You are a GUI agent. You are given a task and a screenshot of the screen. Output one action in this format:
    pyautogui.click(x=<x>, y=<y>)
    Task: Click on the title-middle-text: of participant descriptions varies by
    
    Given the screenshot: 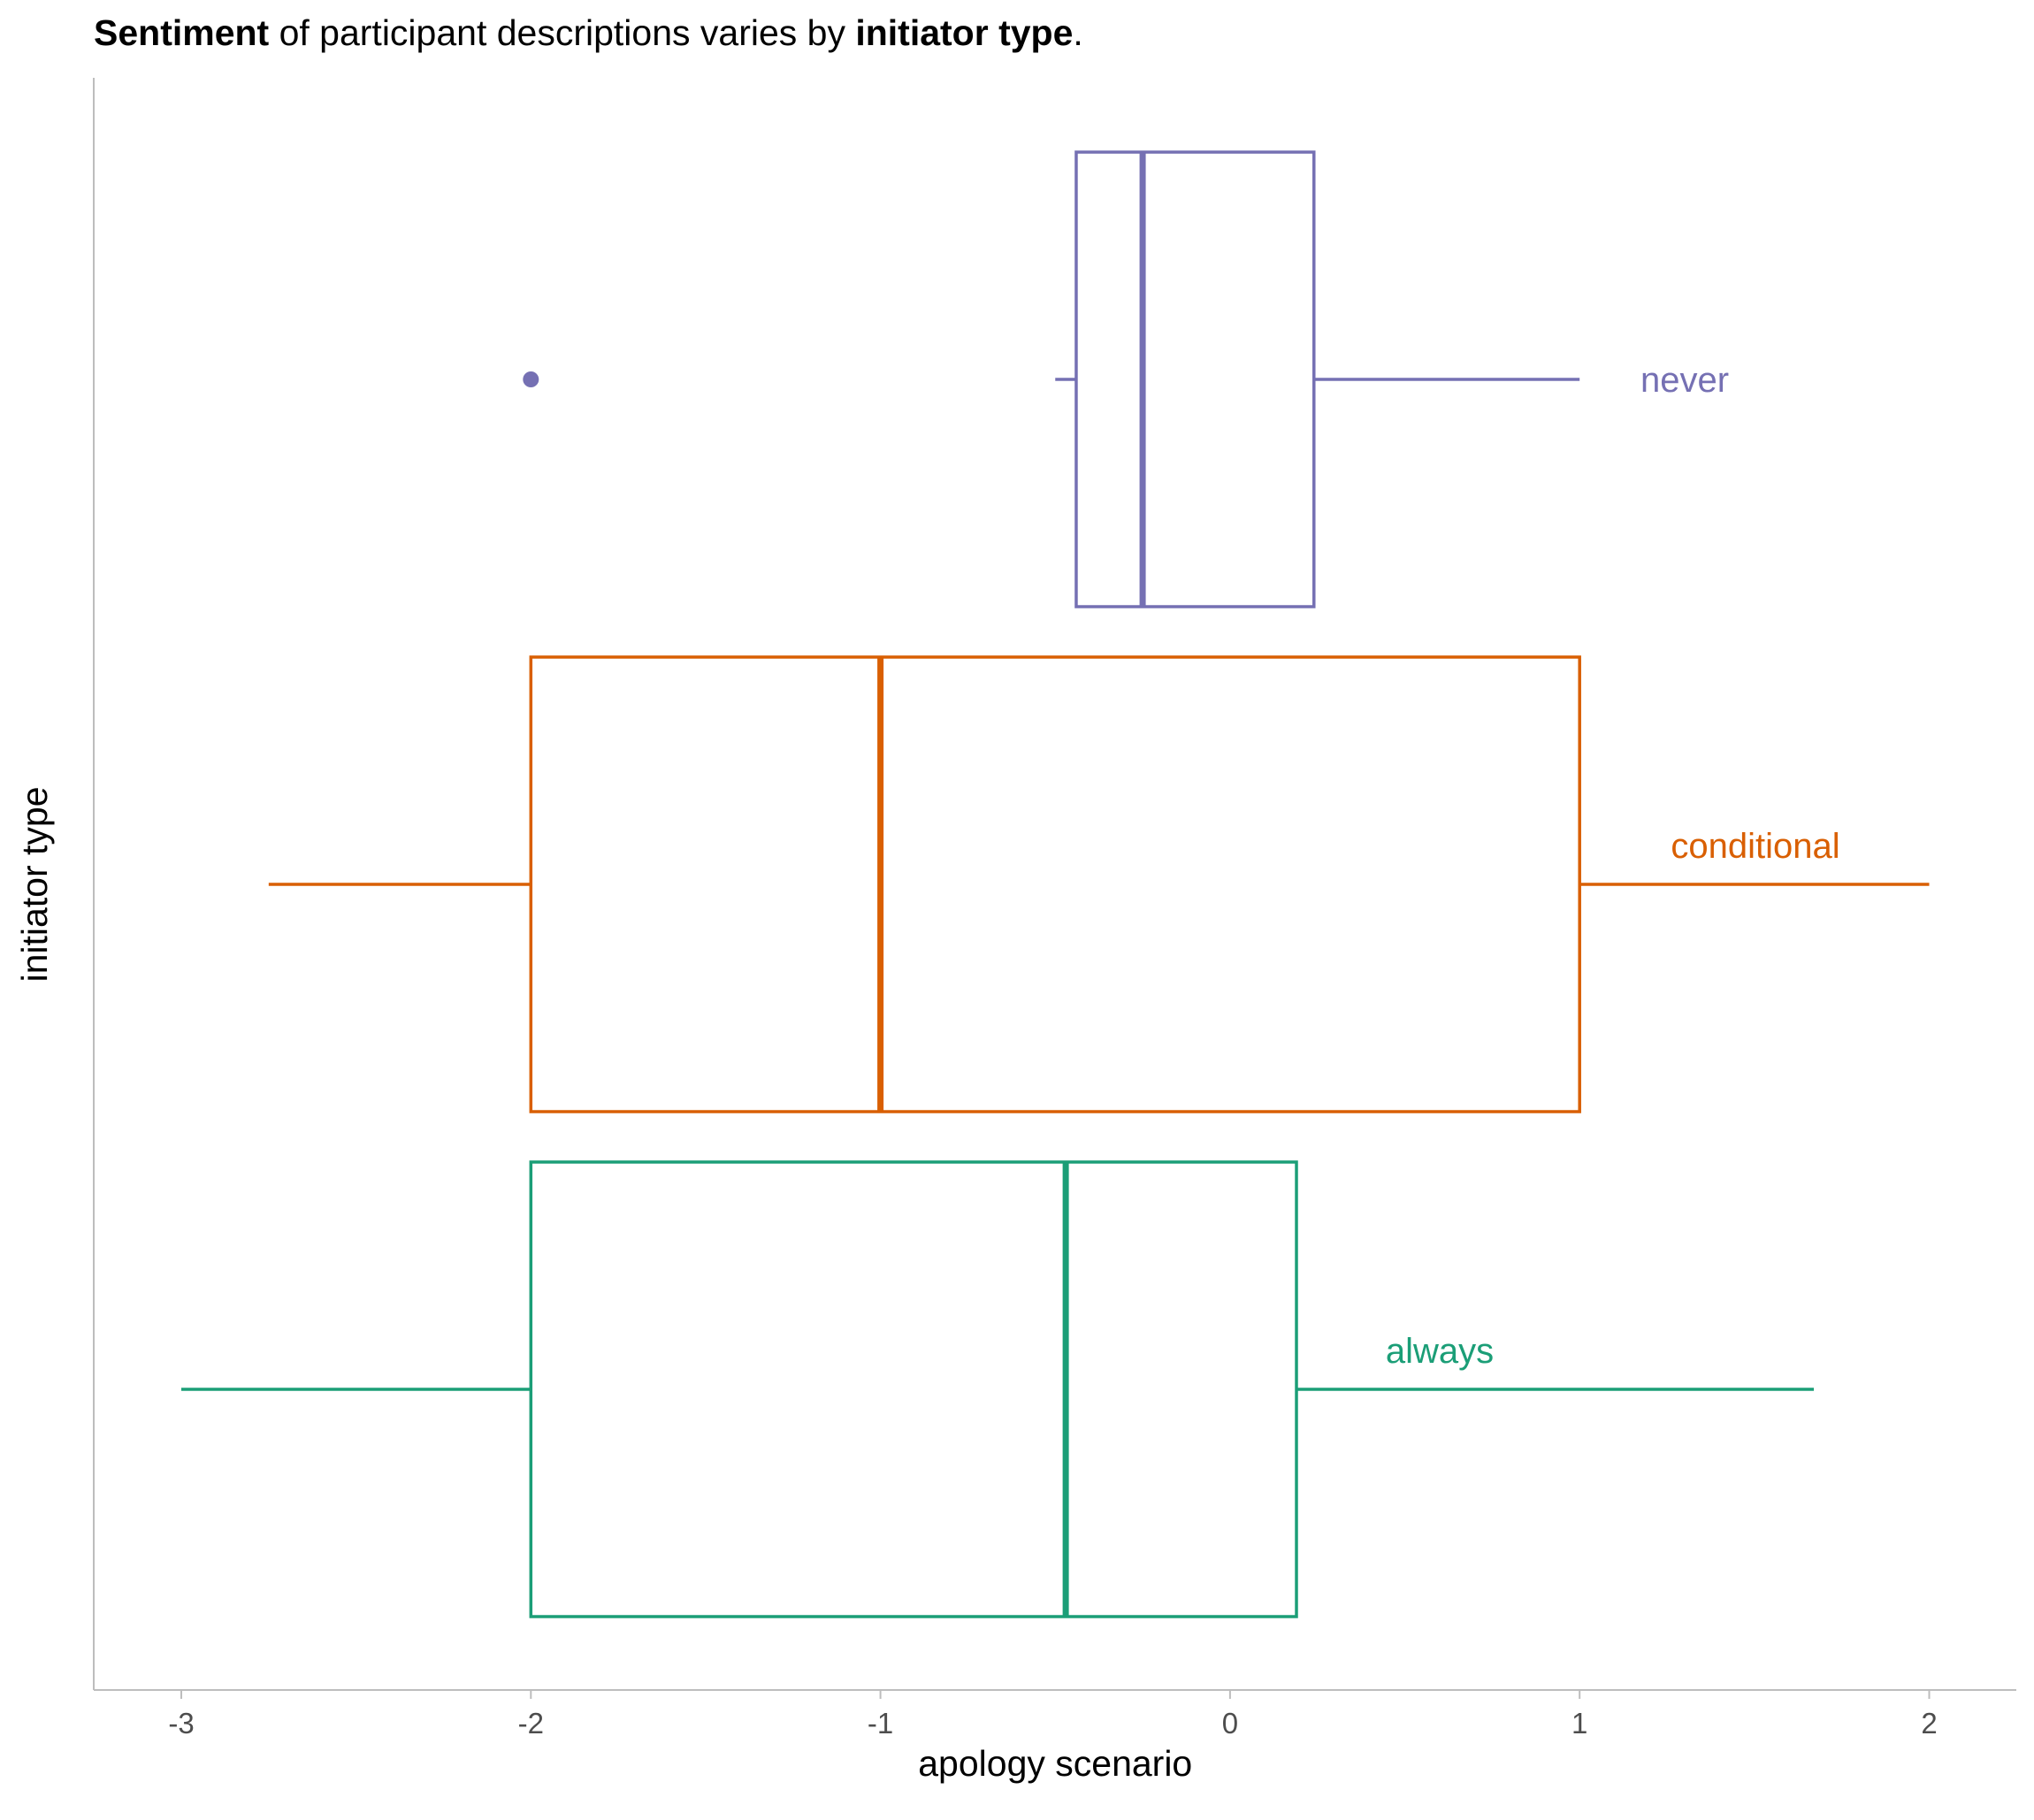 What is the action you would take?
    pyautogui.click(x=562, y=32)
    